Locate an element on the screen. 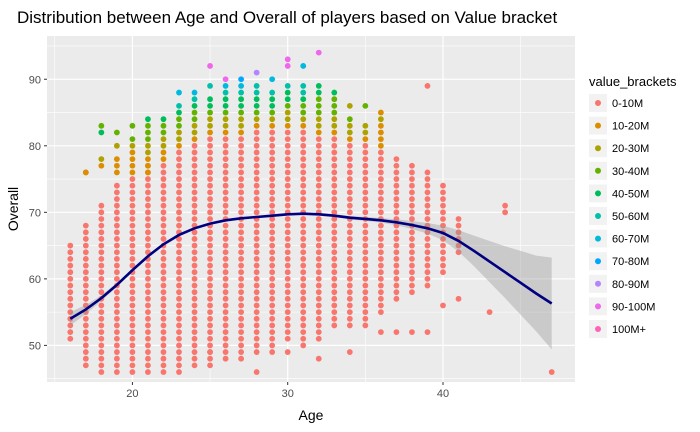 The image size is (700, 432). y-axis-label: Overall is located at coordinates (13, 209).